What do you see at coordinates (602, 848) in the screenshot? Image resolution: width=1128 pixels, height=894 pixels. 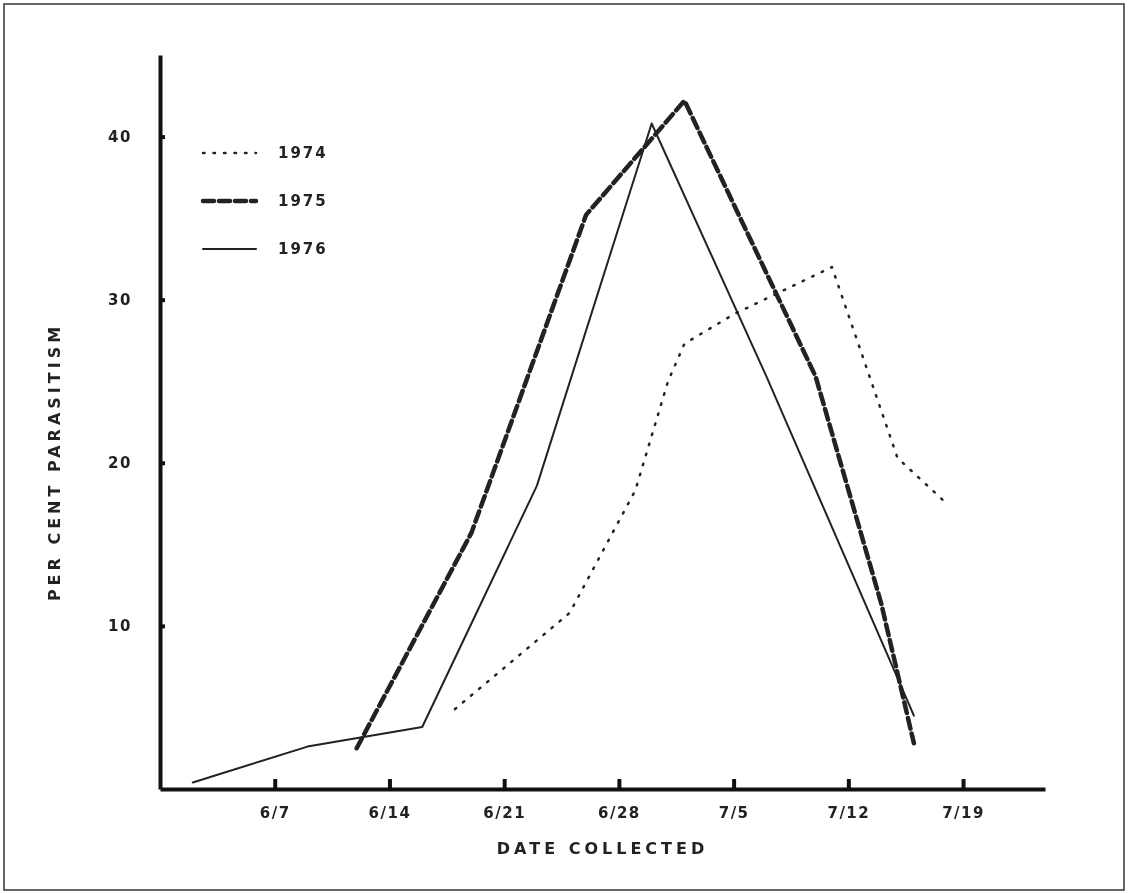 I see `x-axis-title: DATE COLLECTED` at bounding box center [602, 848].